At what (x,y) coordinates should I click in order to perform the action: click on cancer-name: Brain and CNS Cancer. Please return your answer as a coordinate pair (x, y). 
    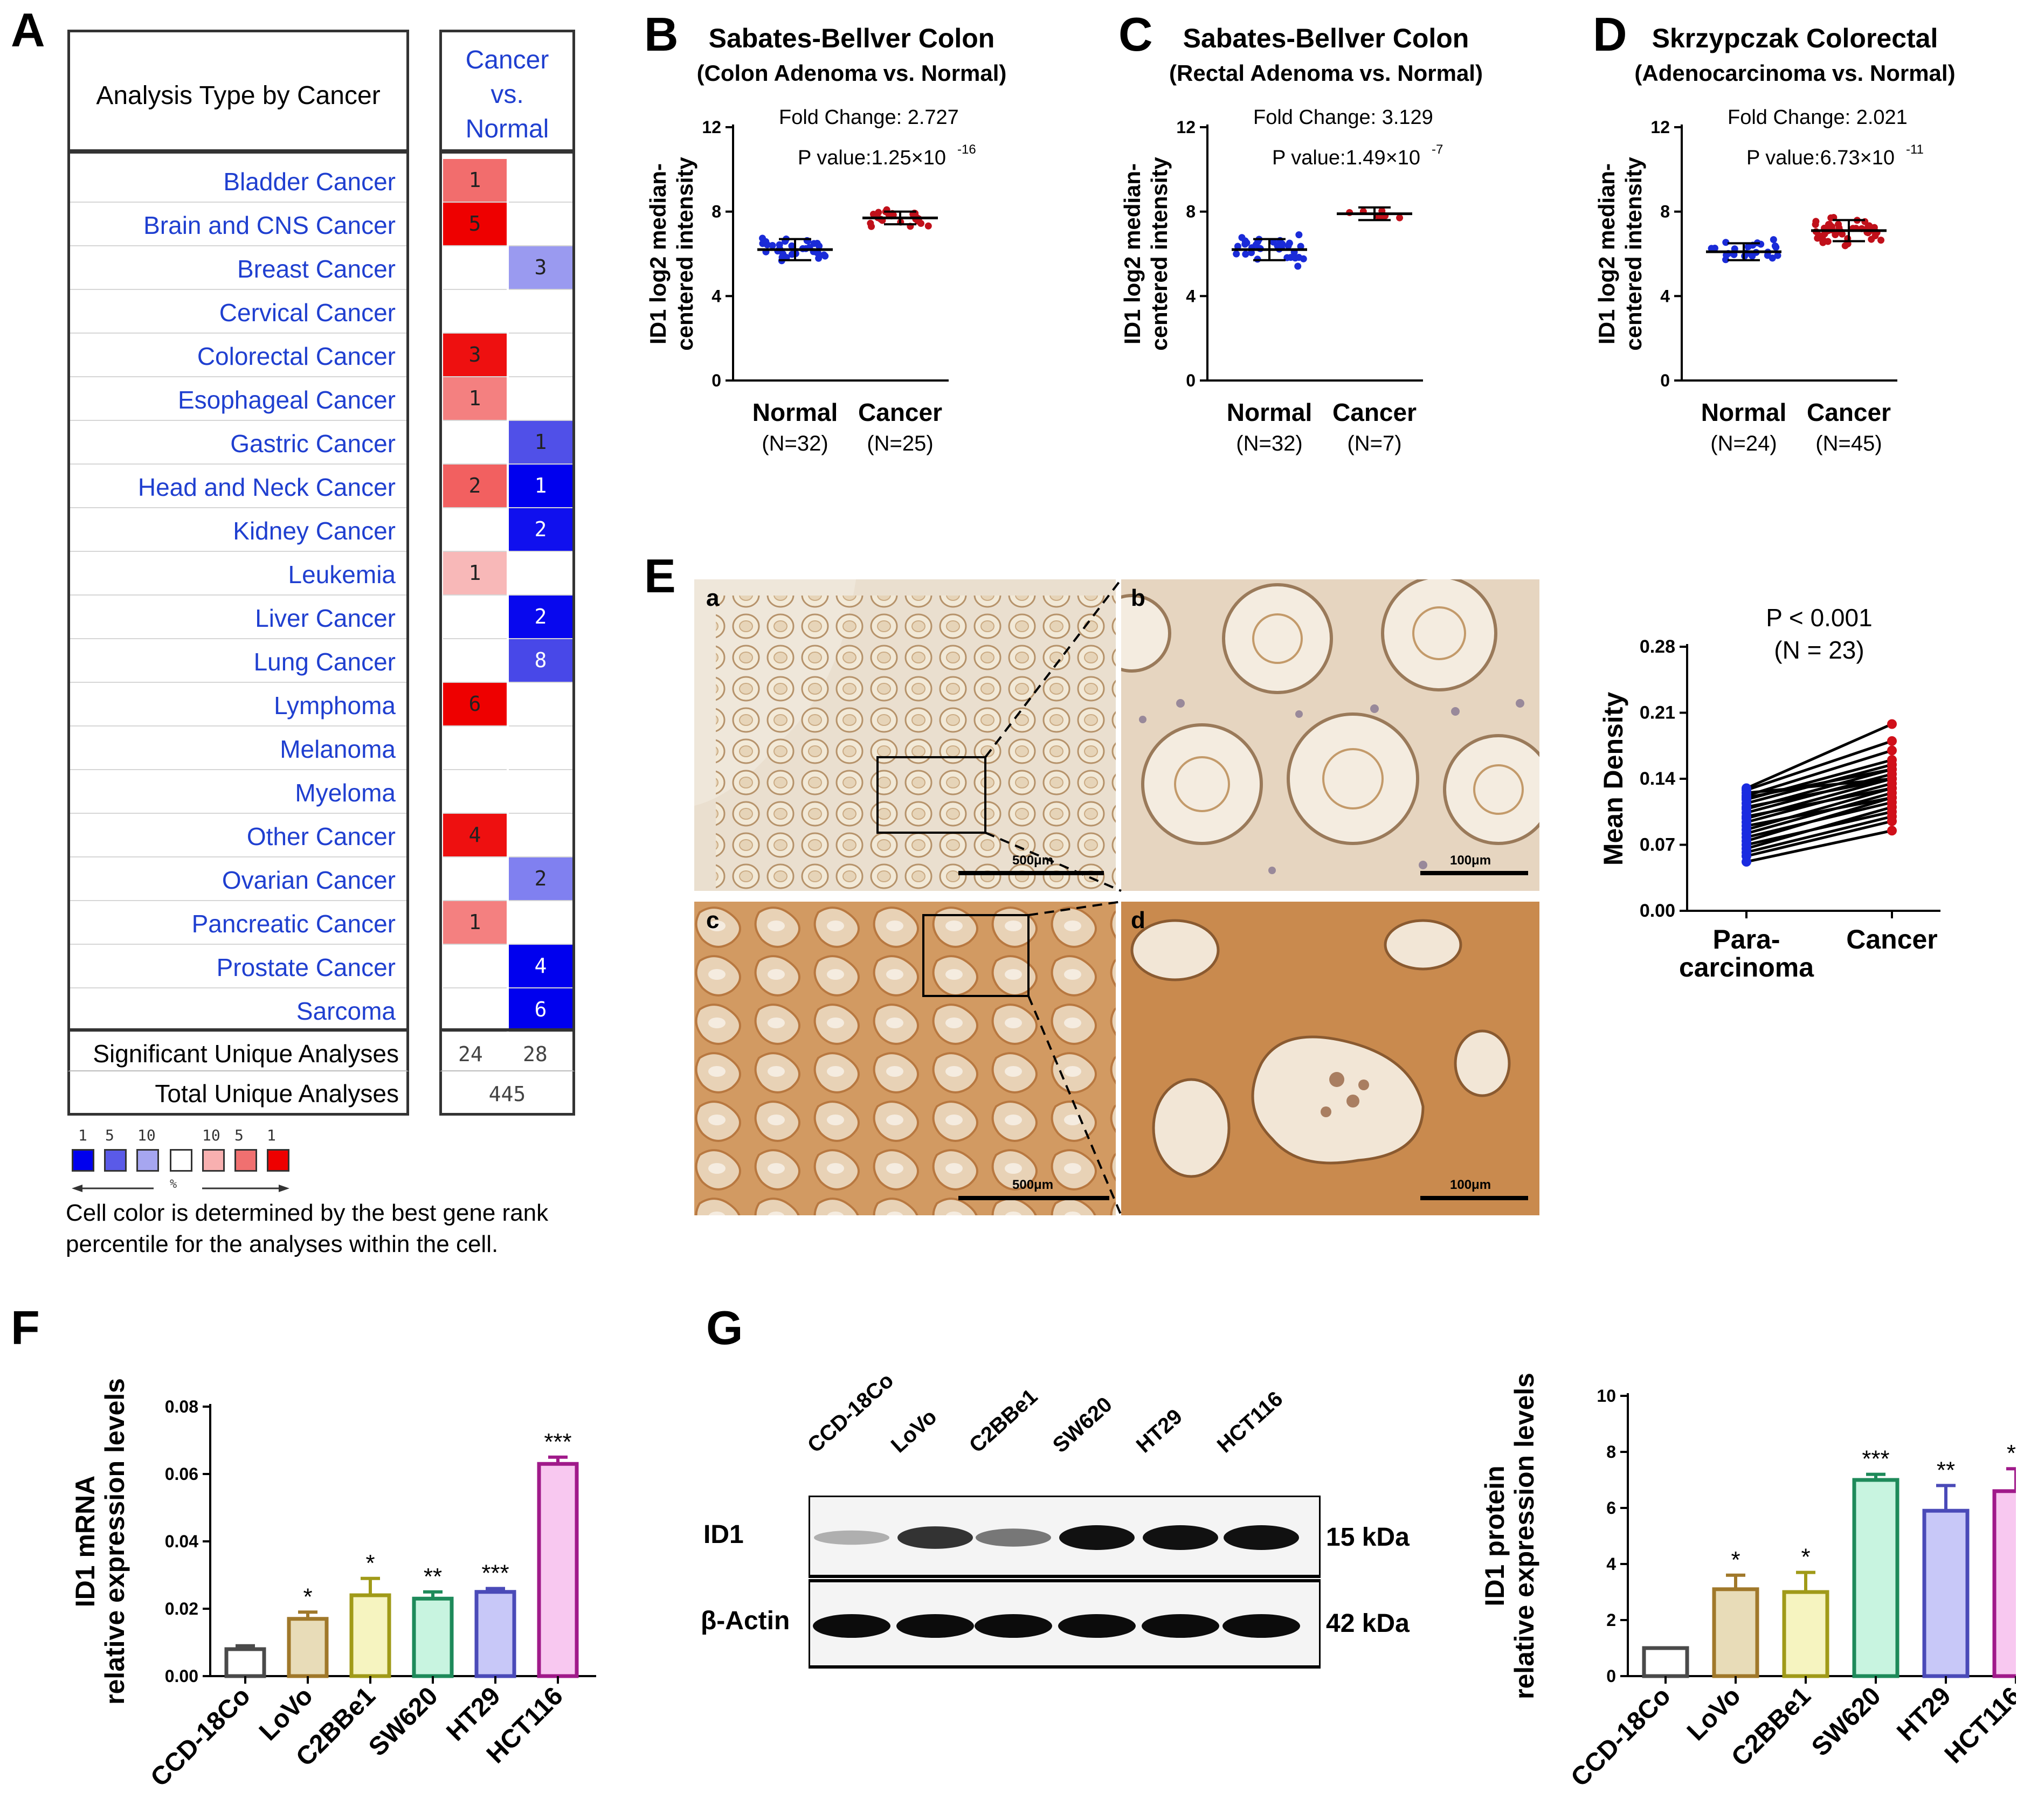
    Looking at the image, I should click on (269, 225).